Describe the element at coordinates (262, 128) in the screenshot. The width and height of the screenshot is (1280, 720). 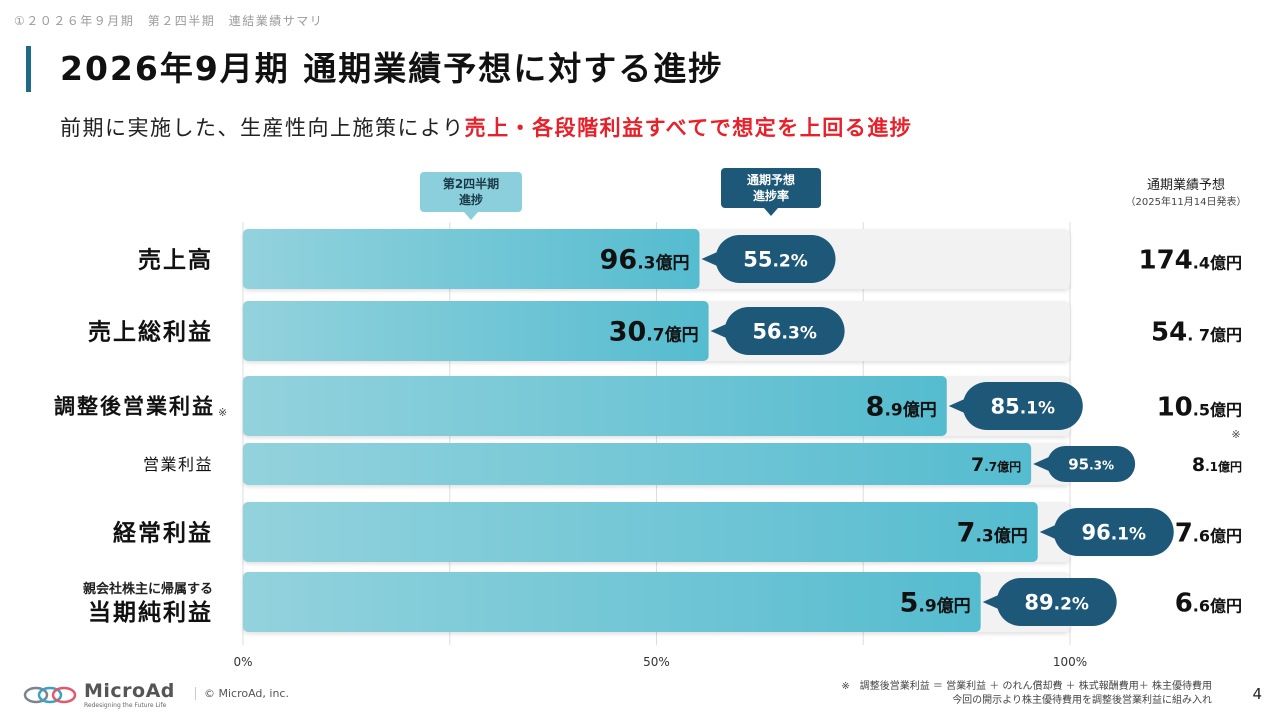
I see `subtitle-normal: 前期に実施した、生産性向上施策により` at that location.